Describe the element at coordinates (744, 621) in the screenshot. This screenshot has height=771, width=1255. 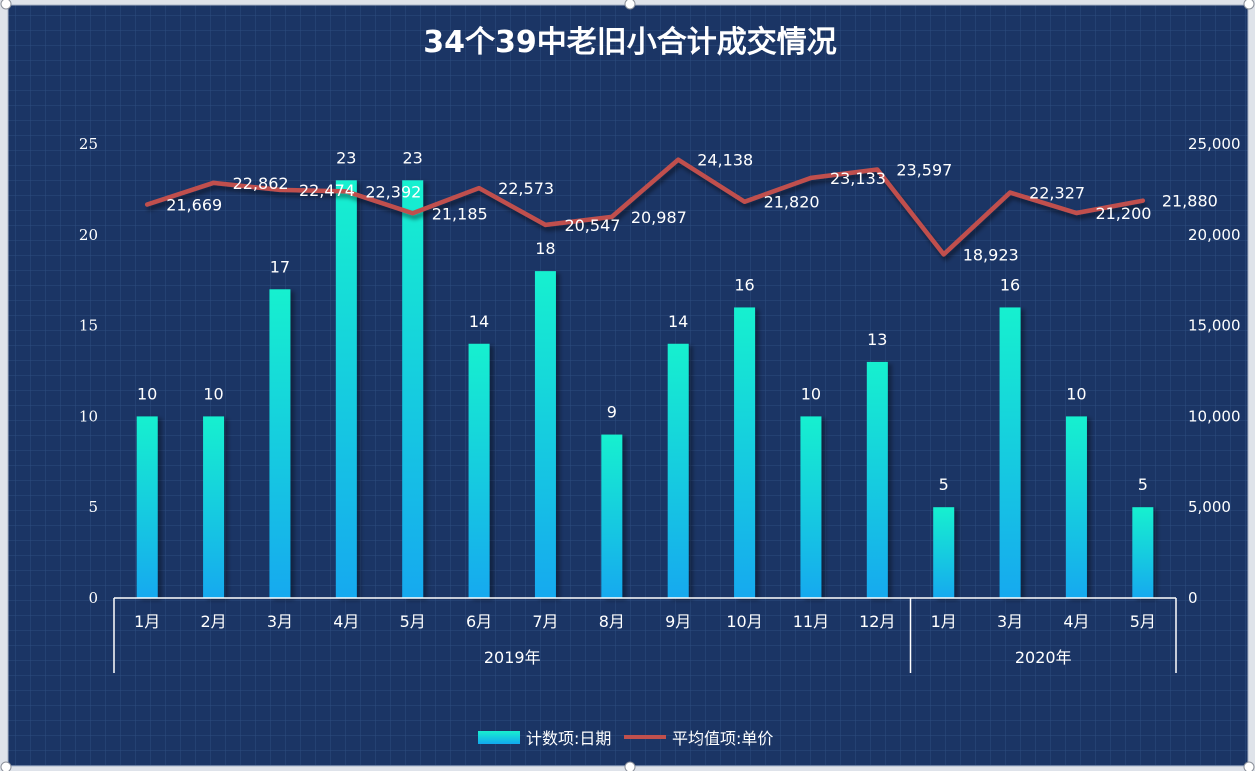
I see `category-label: 10月` at that location.